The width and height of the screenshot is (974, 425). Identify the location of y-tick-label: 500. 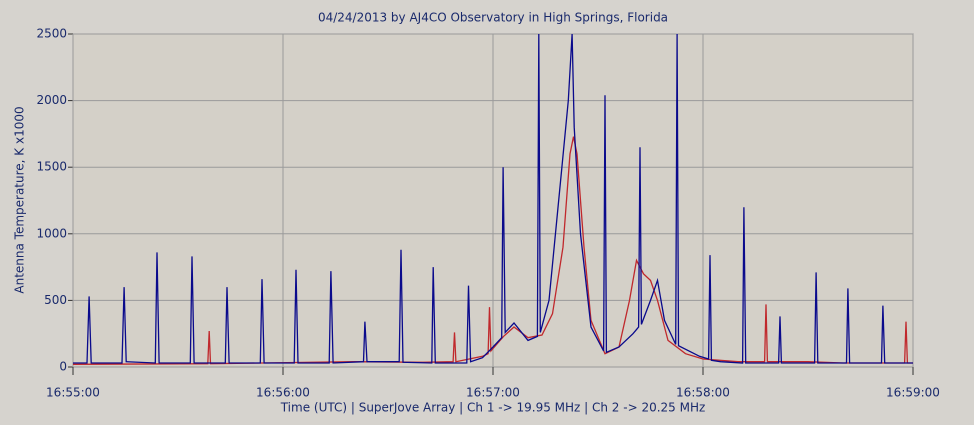
(55, 300).